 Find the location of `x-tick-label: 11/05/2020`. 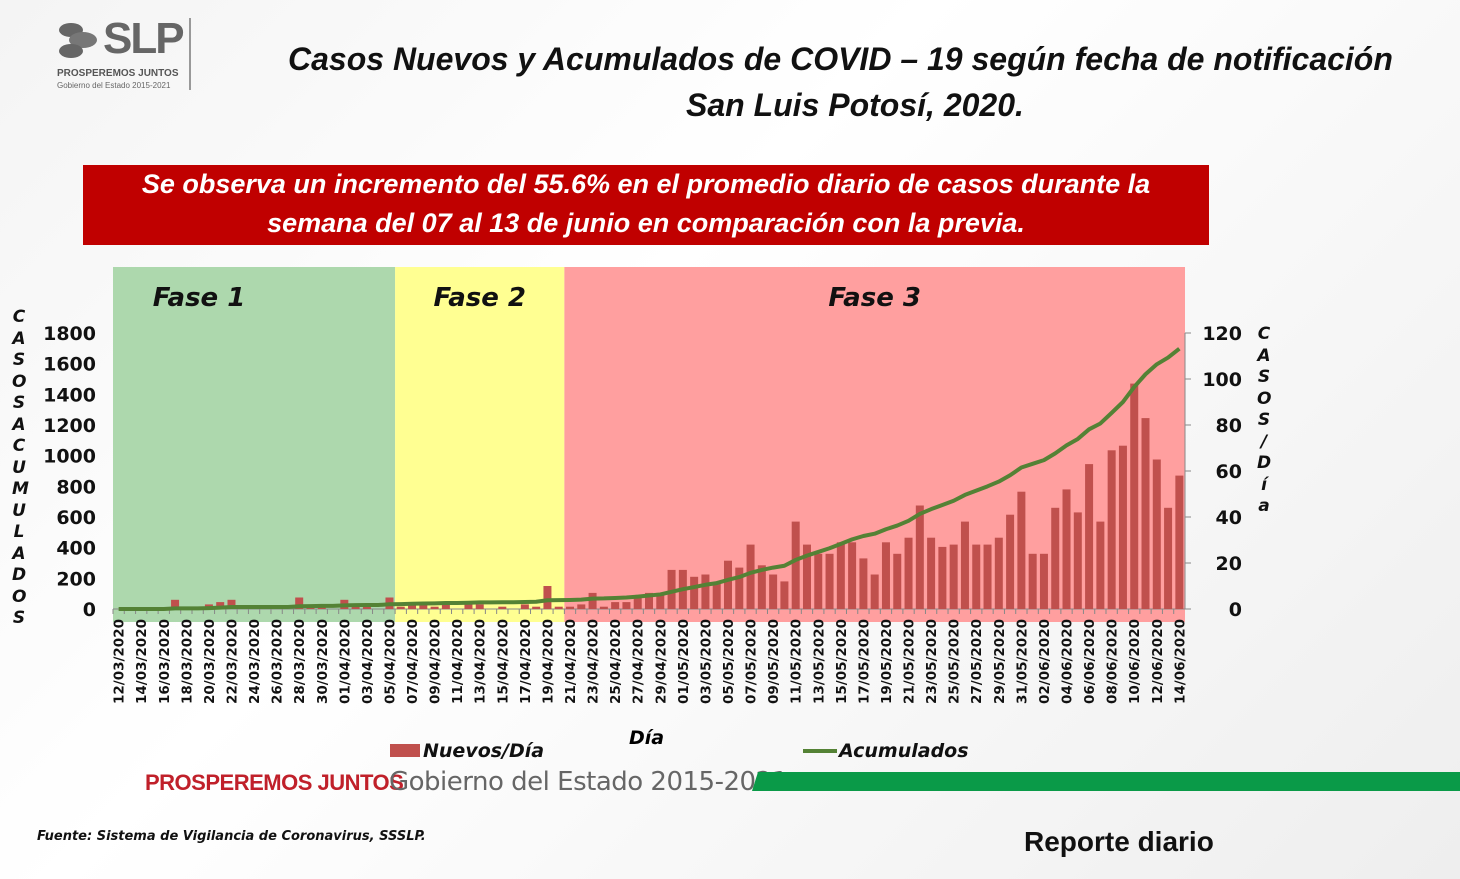

x-tick-label: 11/05/2020 is located at coordinates (797, 661).